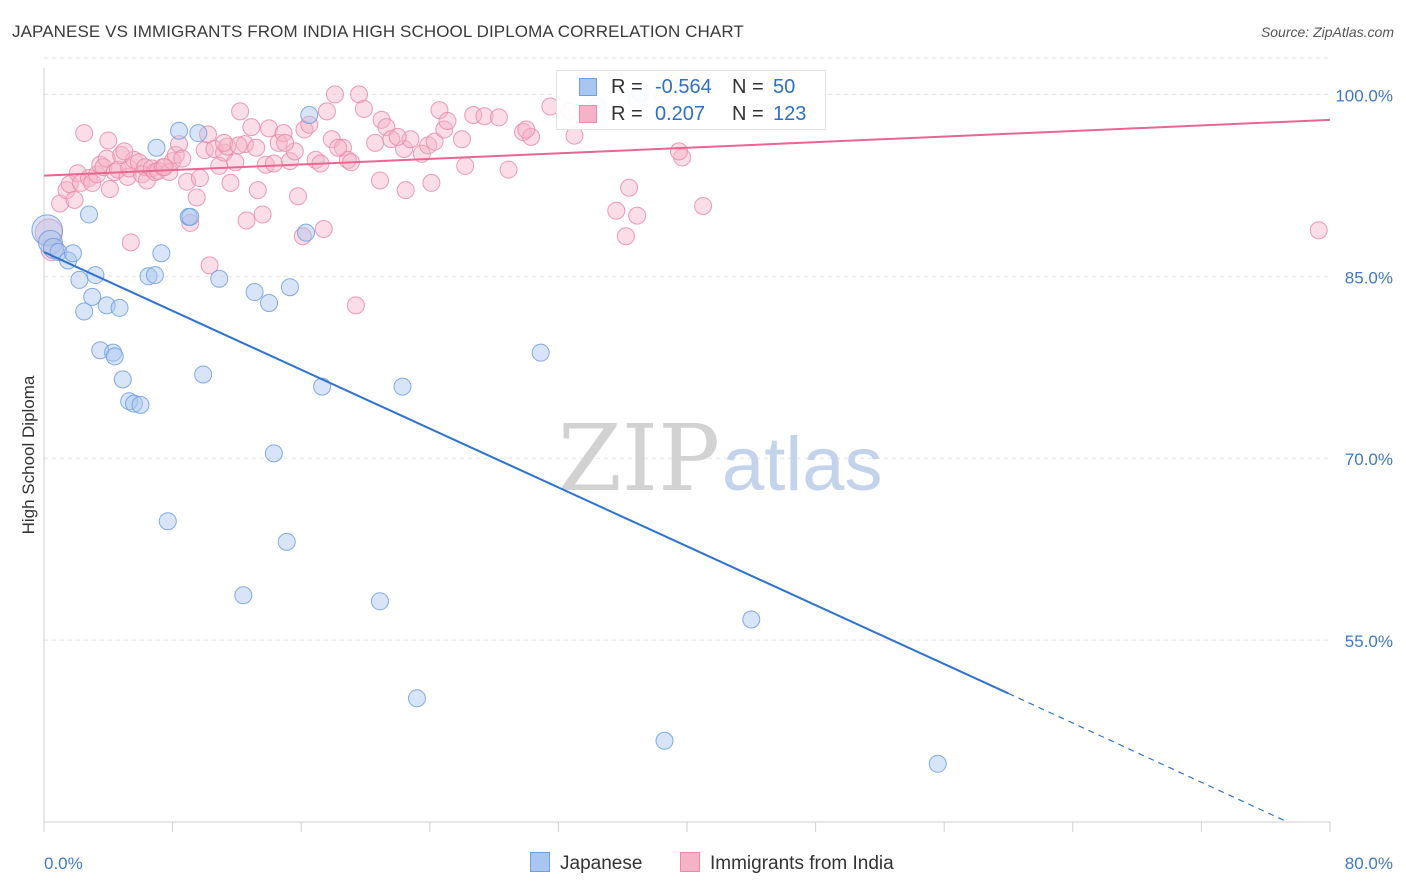 The height and width of the screenshot is (892, 1406). I want to click on legend-n-value: 50, so click(784, 87).